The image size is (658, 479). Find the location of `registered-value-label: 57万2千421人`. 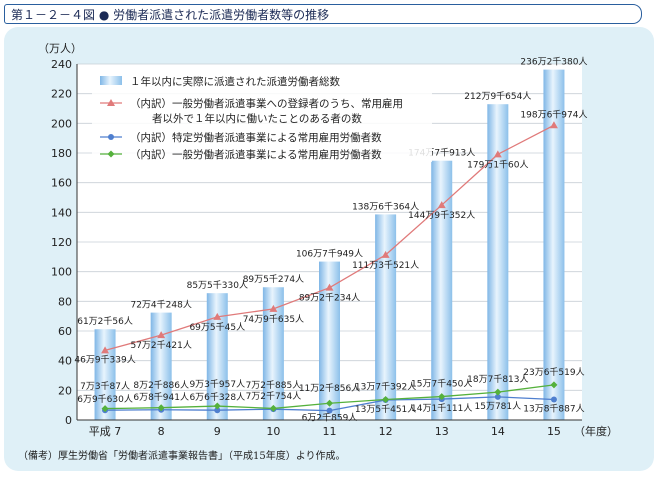

registered-value-label: 57万2千421人 is located at coordinates (160, 345).